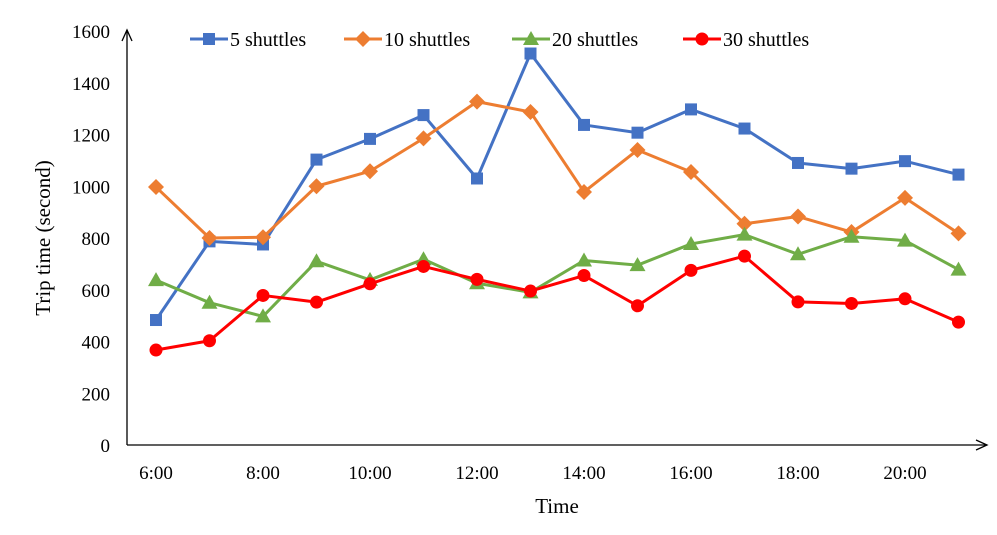 The height and width of the screenshot is (535, 997). What do you see at coordinates (91, 84) in the screenshot?
I see `y-tick-label: 1400` at bounding box center [91, 84].